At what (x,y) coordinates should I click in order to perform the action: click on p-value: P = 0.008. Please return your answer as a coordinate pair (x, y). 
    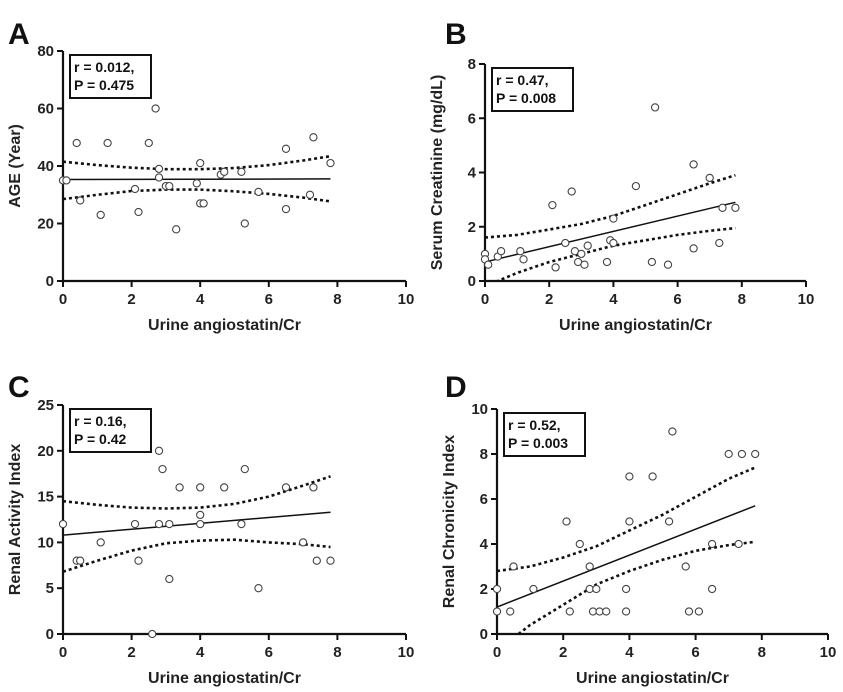
    Looking at the image, I should click on (526, 98).